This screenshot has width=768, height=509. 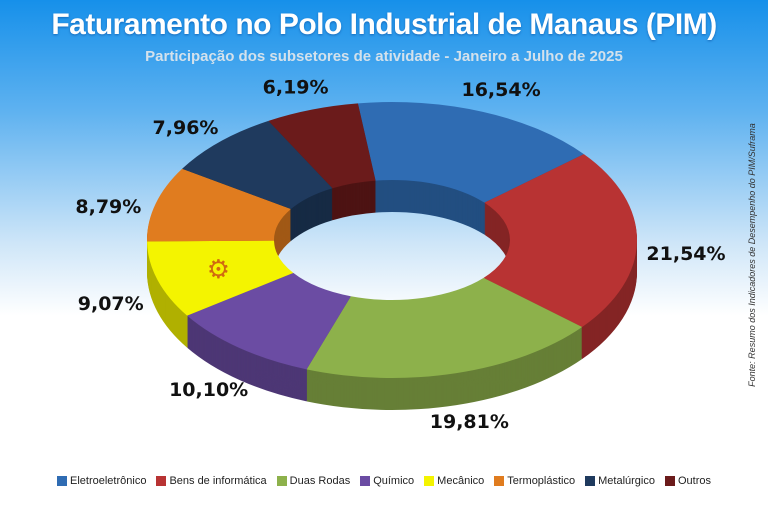 I want to click on gears-icon: ⚙, so click(x=218, y=269).